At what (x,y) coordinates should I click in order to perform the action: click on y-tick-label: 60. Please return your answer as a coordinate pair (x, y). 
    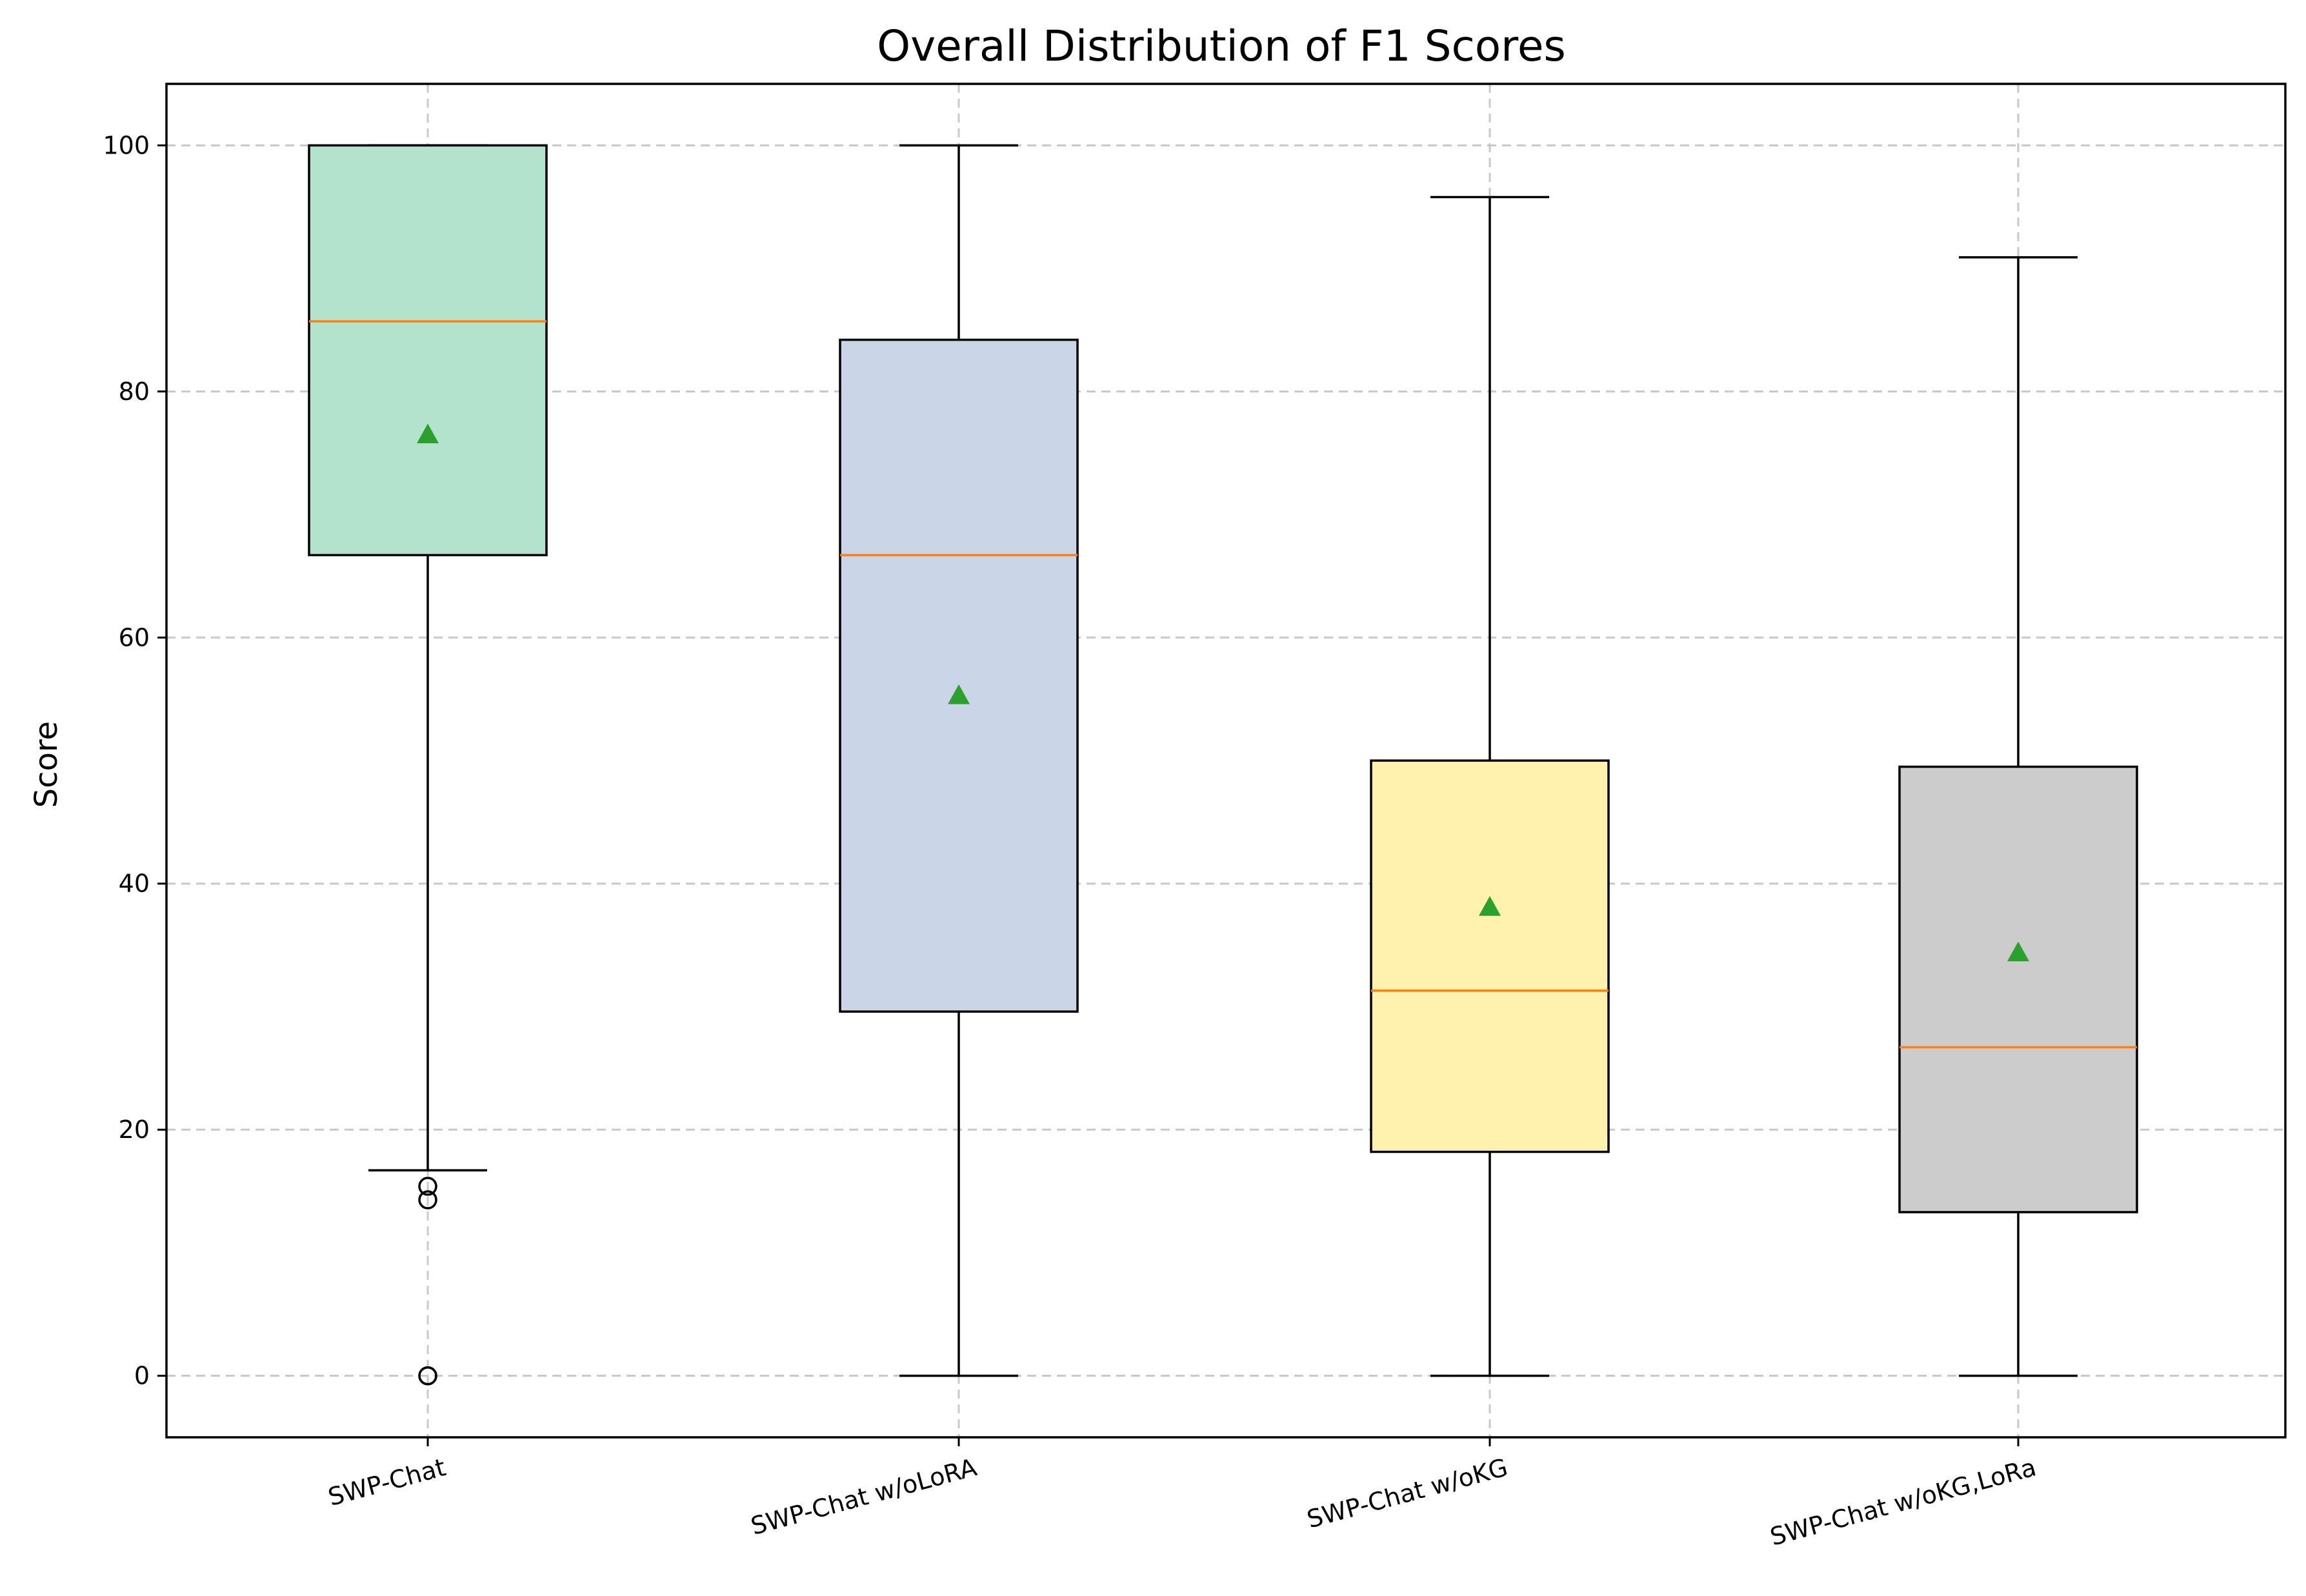
    Looking at the image, I should click on (134, 637).